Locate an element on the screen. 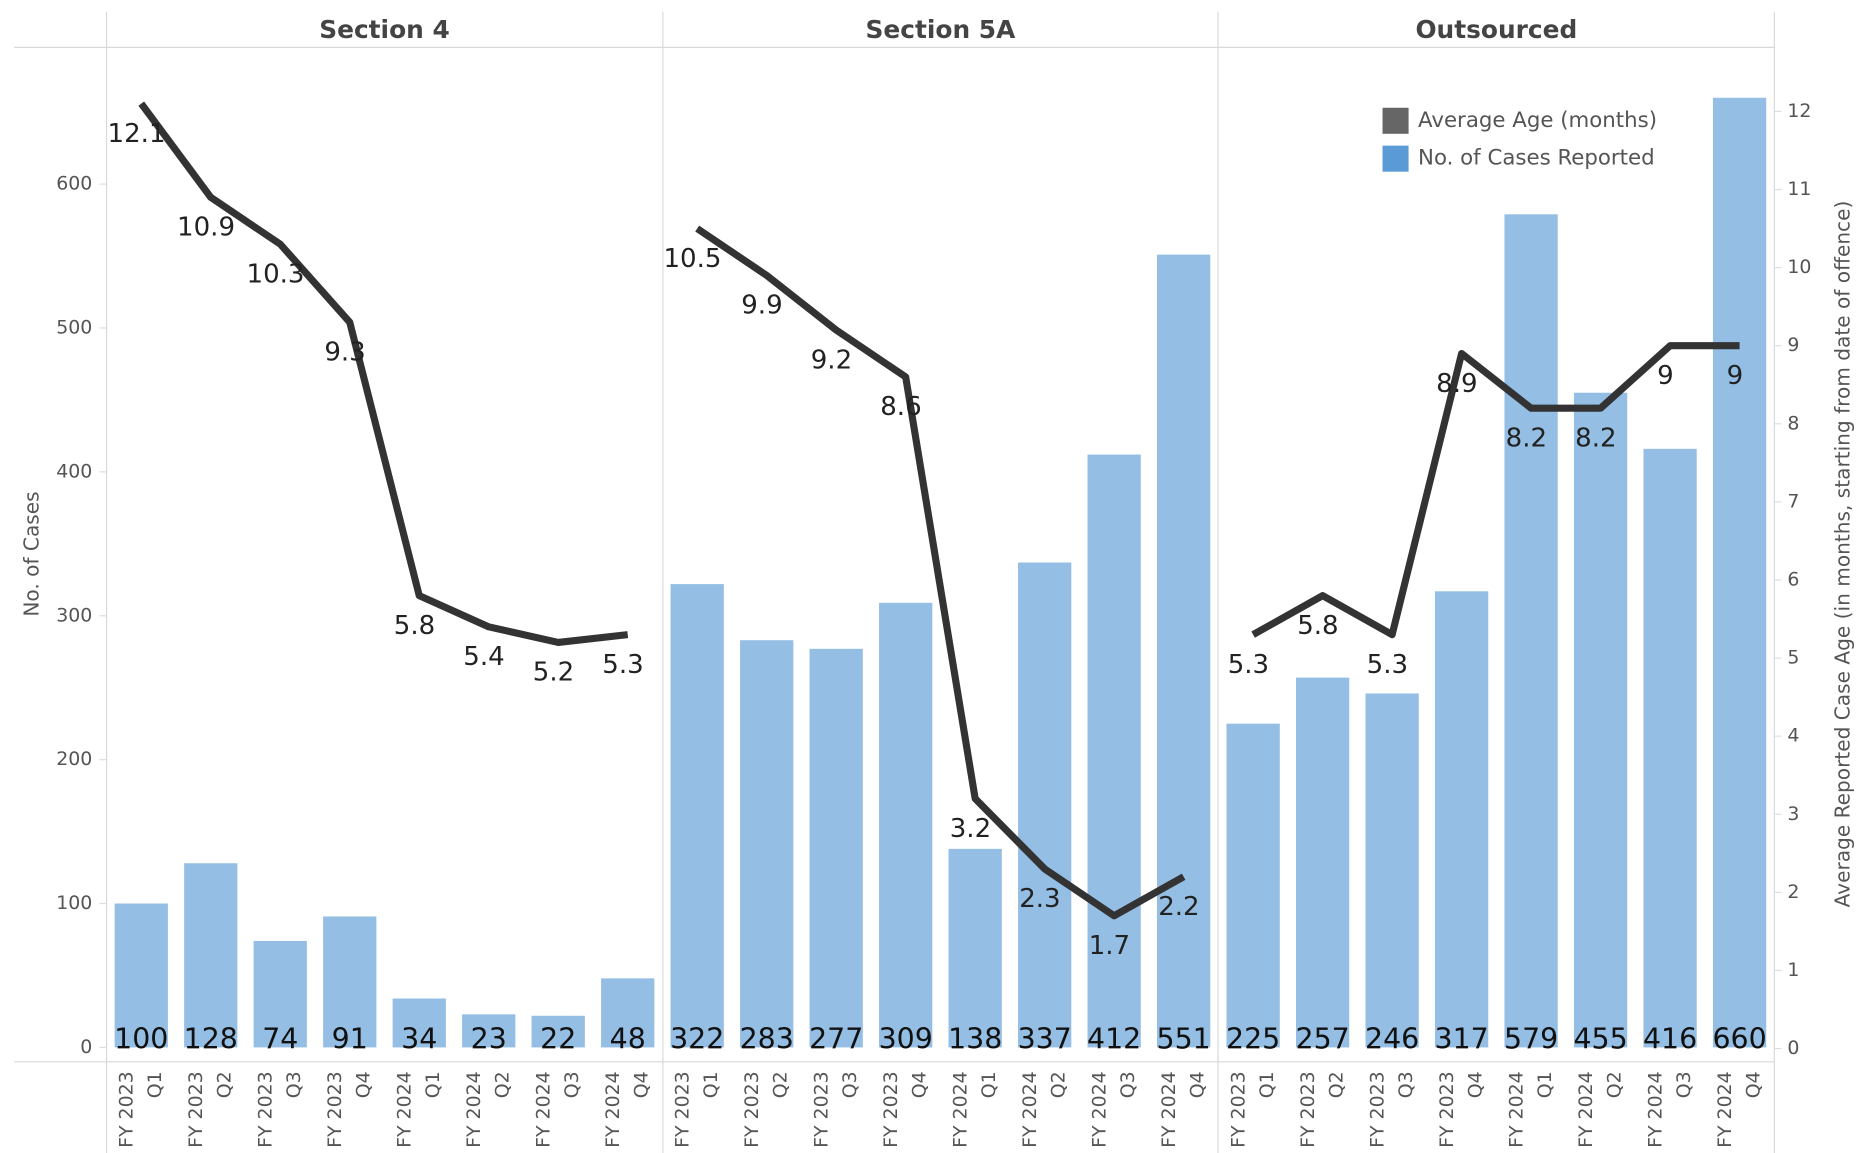 This screenshot has width=1856, height=1153. line-value-label: 9.2 is located at coordinates (831, 360).